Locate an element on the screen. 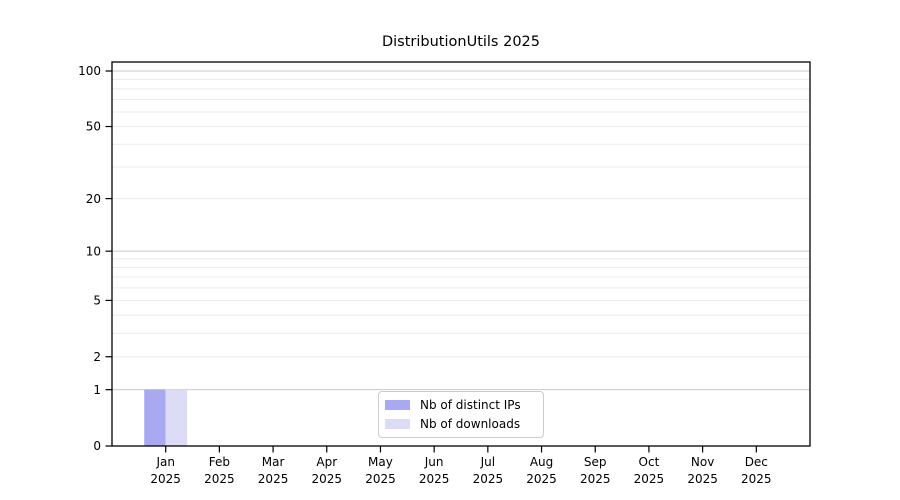 The image size is (900, 500). x-tick-label-month: Jul is located at coordinates (487, 462).